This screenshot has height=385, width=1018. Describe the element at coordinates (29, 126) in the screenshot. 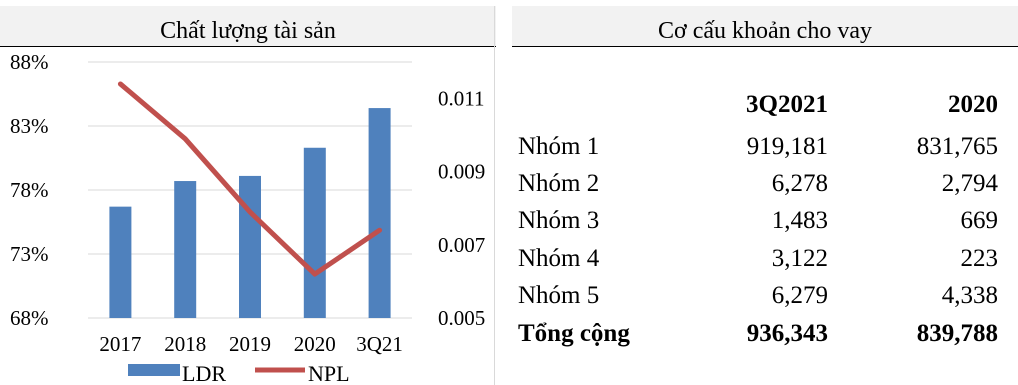

I see `y-left-tick-label: 83%` at that location.